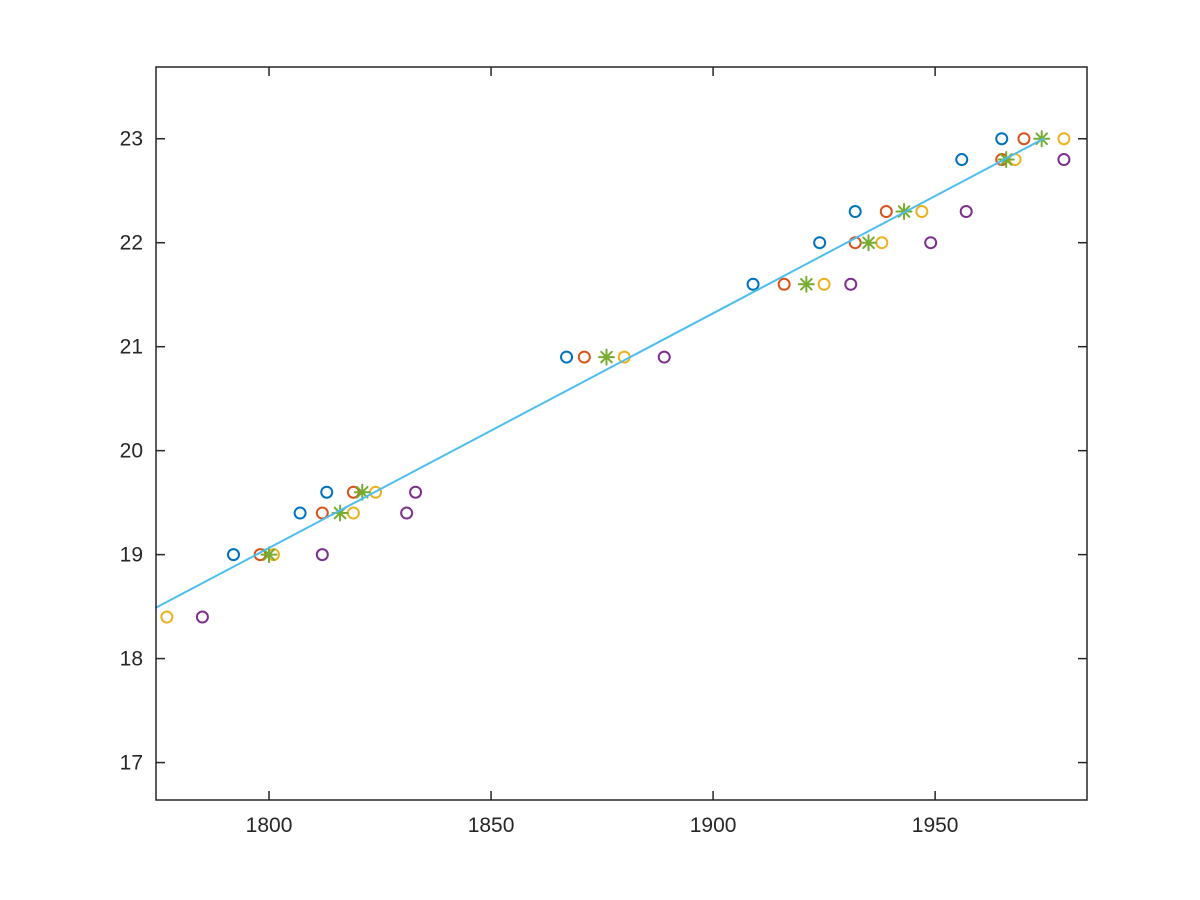 The height and width of the screenshot is (900, 1200). I want to click on x-tick-label: 1950, so click(935, 825).